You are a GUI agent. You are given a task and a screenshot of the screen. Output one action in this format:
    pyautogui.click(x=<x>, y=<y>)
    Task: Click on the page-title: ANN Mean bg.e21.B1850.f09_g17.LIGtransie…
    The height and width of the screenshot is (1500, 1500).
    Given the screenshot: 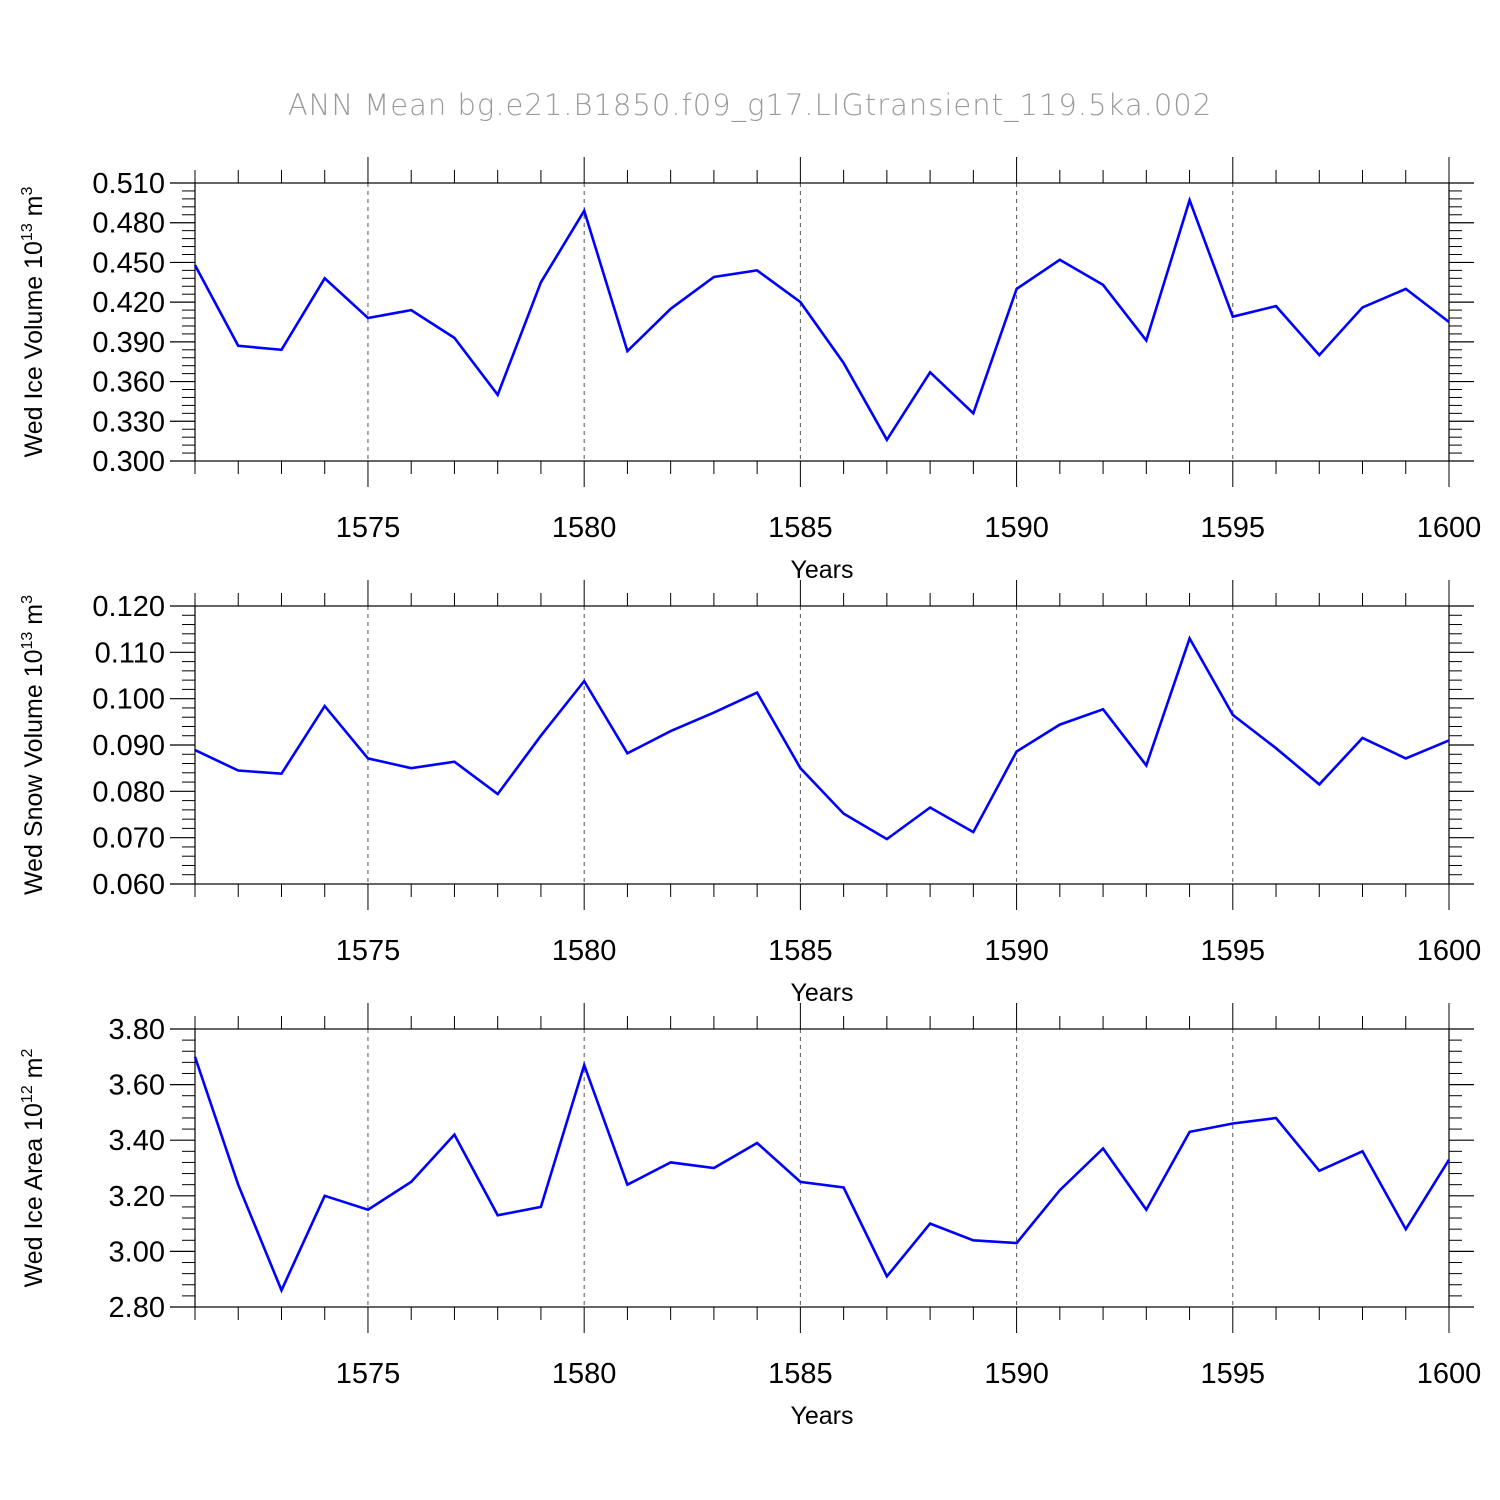 What is the action you would take?
    pyautogui.click(x=750, y=105)
    